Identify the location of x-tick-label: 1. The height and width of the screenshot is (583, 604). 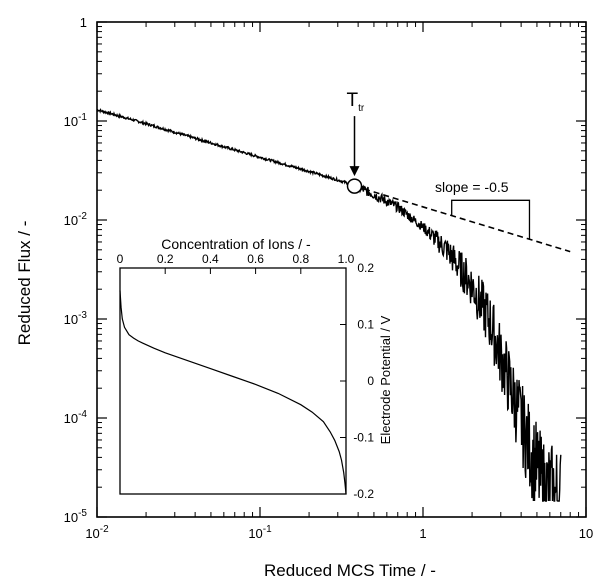
(422, 533).